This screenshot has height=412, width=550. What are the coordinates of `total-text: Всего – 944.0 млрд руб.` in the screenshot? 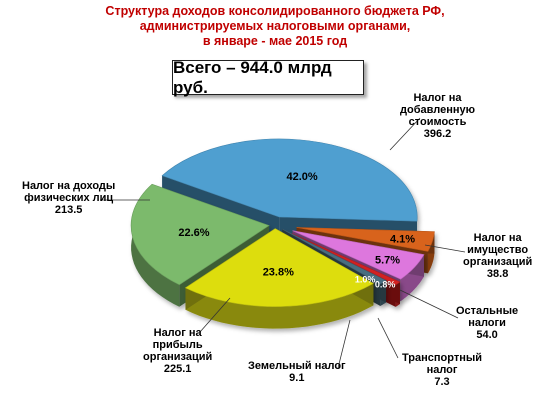 It's located at (268, 78).